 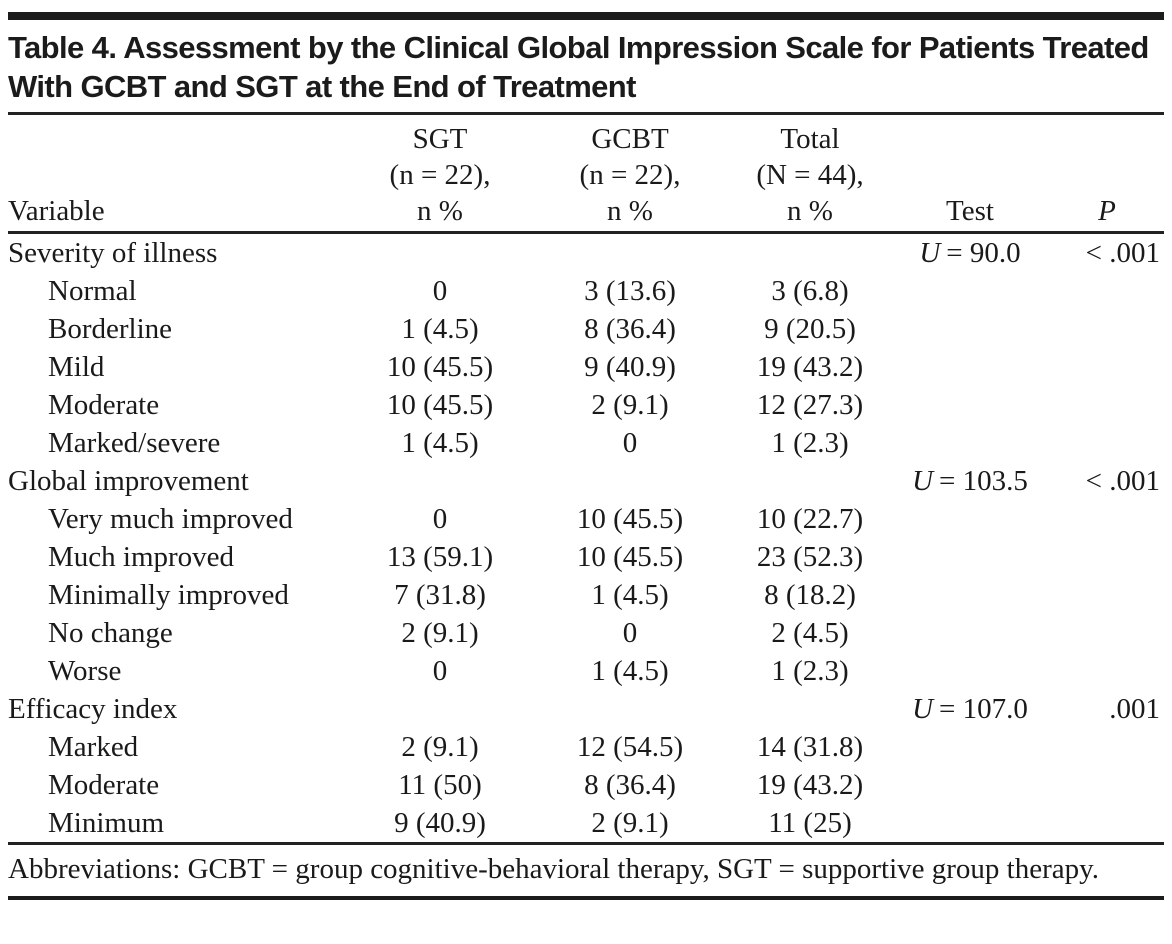 What do you see at coordinates (168, 595) in the screenshot?
I see `row-label: Minimally improved` at bounding box center [168, 595].